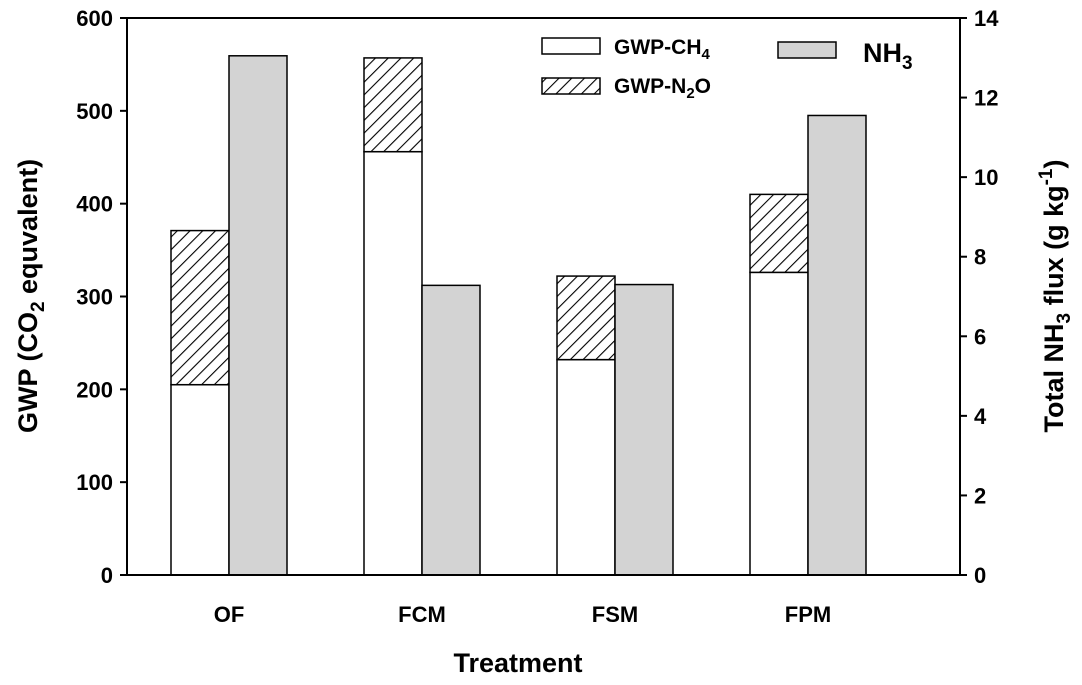 Image resolution: width=1082 pixels, height=685 pixels. What do you see at coordinates (727, 69) in the screenshot?
I see `legend: GWP-CH4 GWP-N2O NH3` at bounding box center [727, 69].